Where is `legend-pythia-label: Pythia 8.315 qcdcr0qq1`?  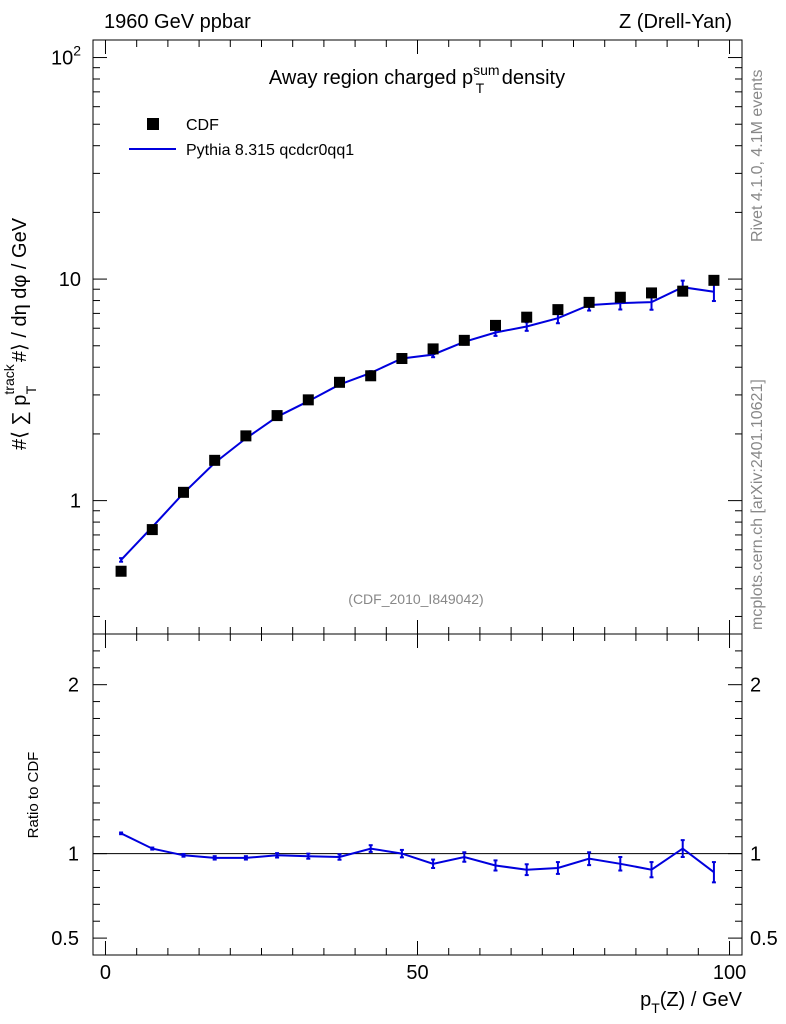 legend-pythia-label: Pythia 8.315 qcdcr0qq1 is located at coordinates (270, 150).